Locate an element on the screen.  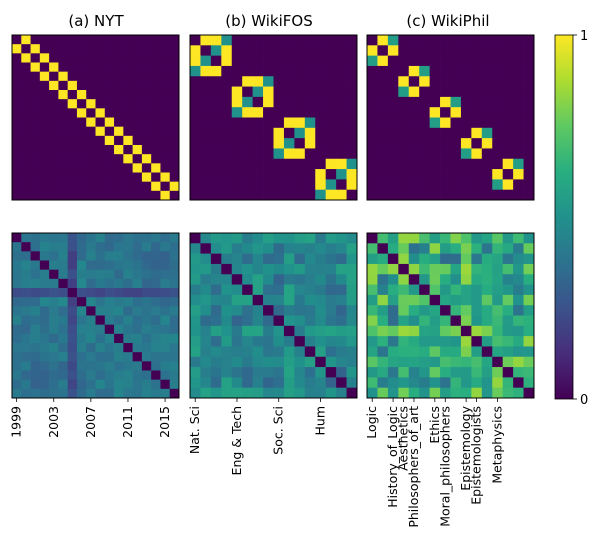
heatmap-frame is located at coordinates (95, 315).